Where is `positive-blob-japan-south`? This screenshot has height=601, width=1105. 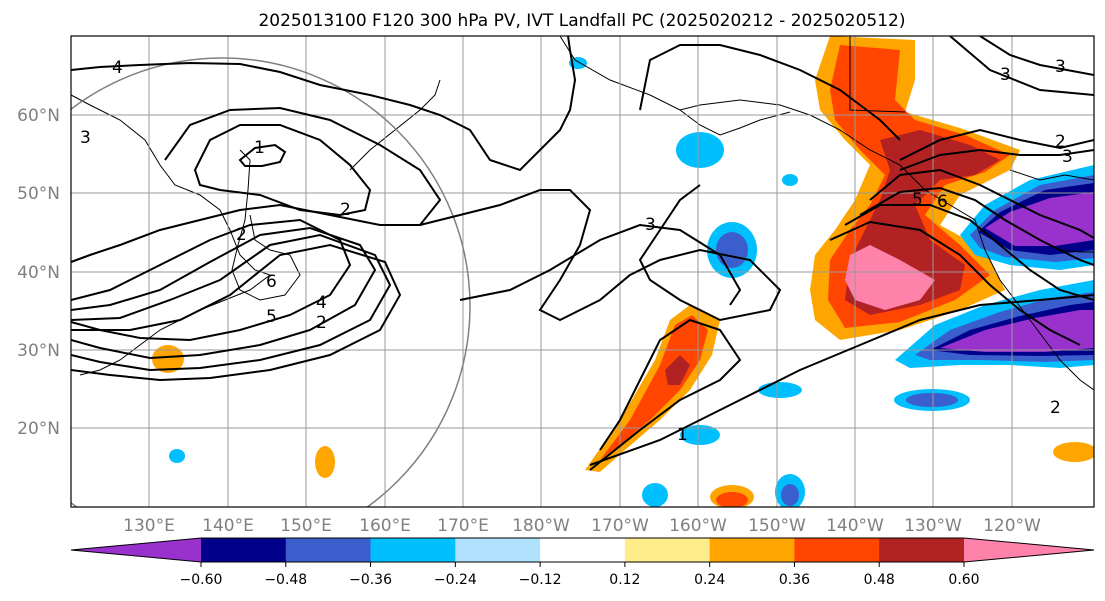
positive-blob-japan-south is located at coordinates (168, 359).